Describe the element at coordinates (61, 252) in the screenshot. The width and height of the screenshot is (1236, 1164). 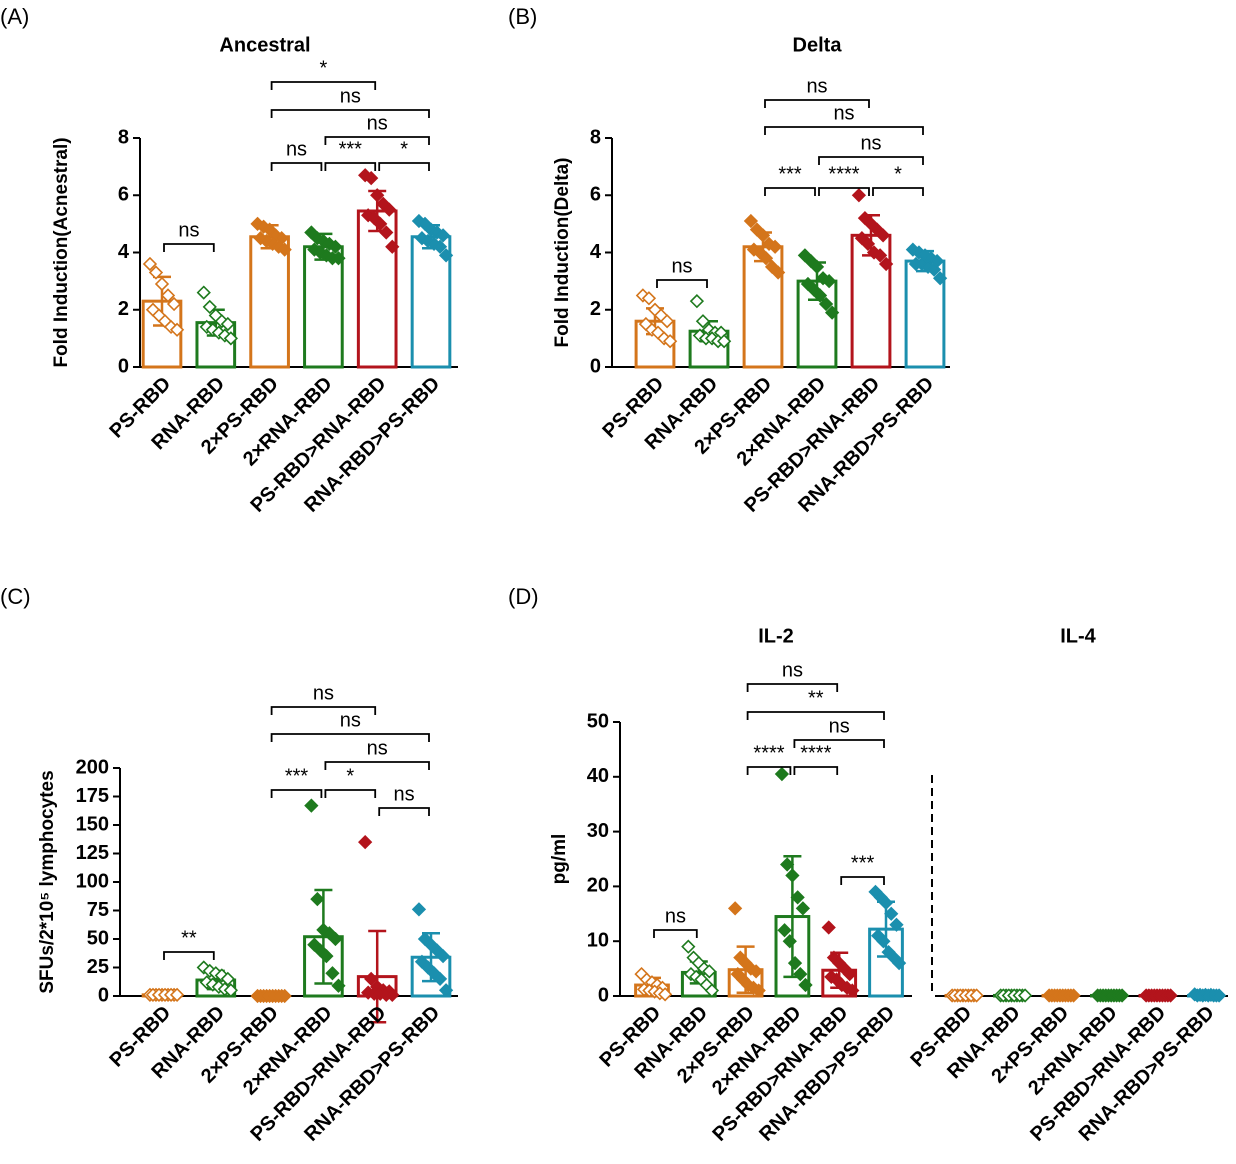
I see `y-axis-label: Fold Induction(Acnestral)` at that location.